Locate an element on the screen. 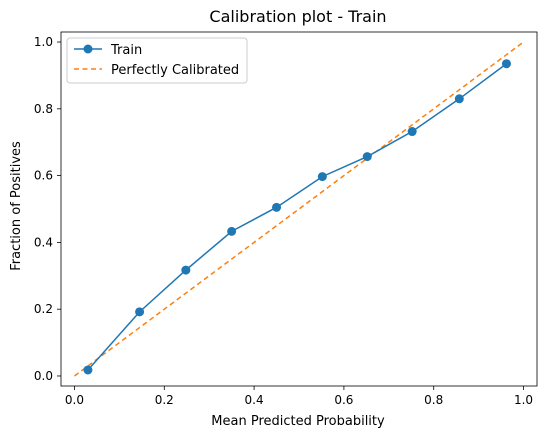 The image size is (550, 437). x-tick-label: 0.4 is located at coordinates (254, 400).